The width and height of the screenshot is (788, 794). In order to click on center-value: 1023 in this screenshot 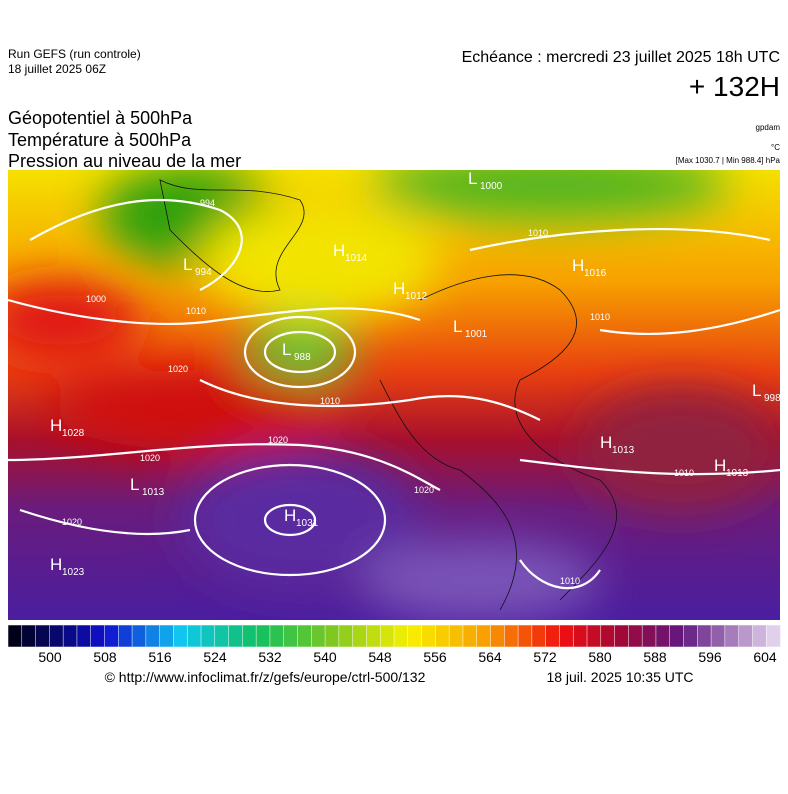, I will do `click(73, 572)`.